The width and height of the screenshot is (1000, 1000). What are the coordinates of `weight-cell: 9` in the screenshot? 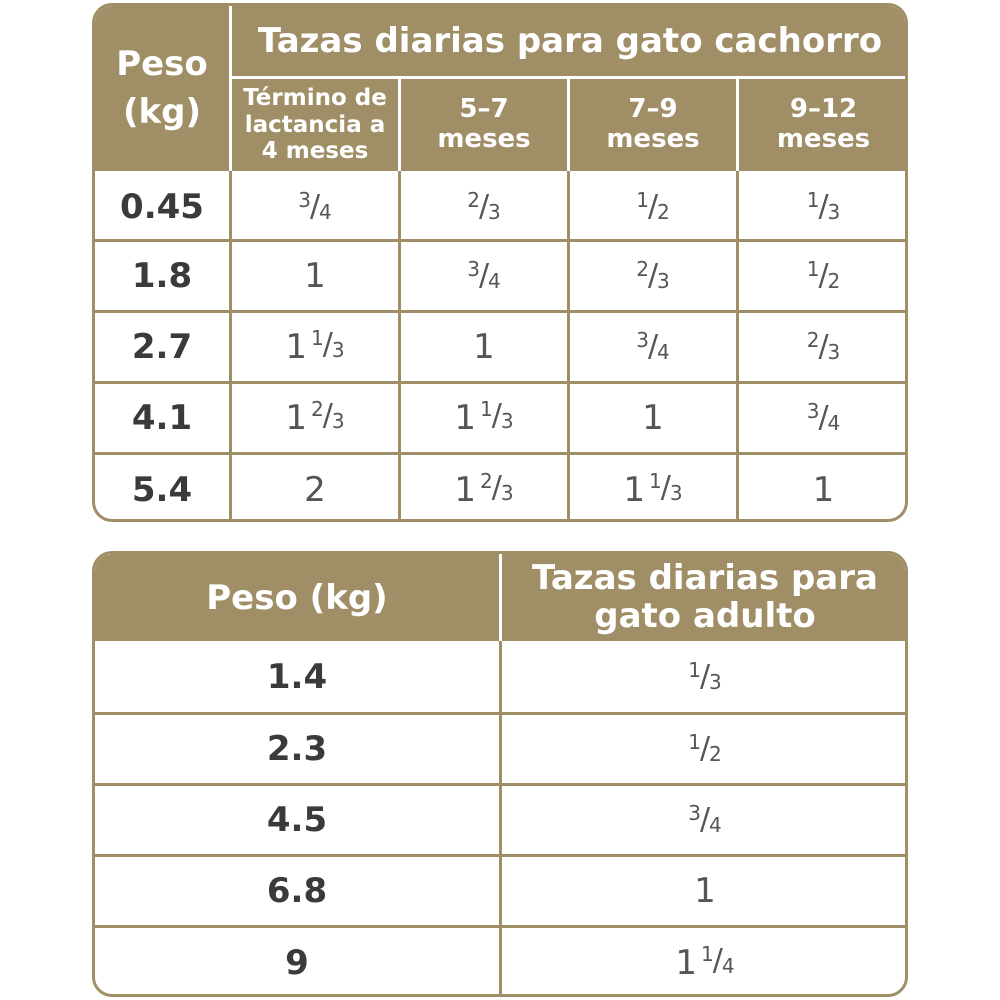 It's located at (297, 962).